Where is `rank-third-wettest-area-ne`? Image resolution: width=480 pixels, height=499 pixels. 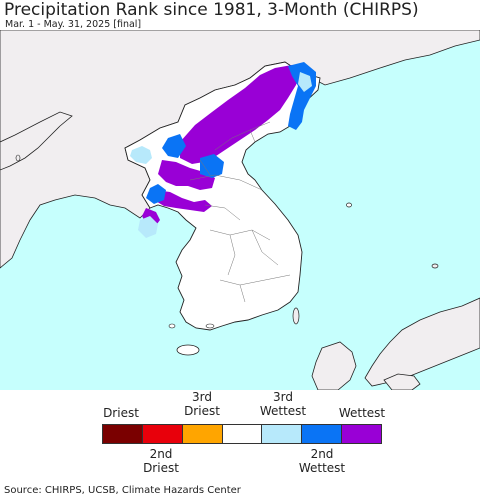 rank-third-wettest-area-ne is located at coordinates (305, 82).